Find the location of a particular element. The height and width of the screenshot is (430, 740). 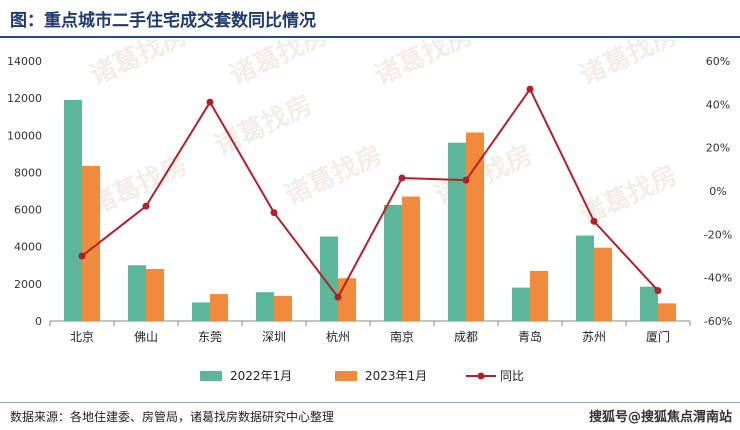

y-left-tick-label: 2000 is located at coordinates (28, 284).